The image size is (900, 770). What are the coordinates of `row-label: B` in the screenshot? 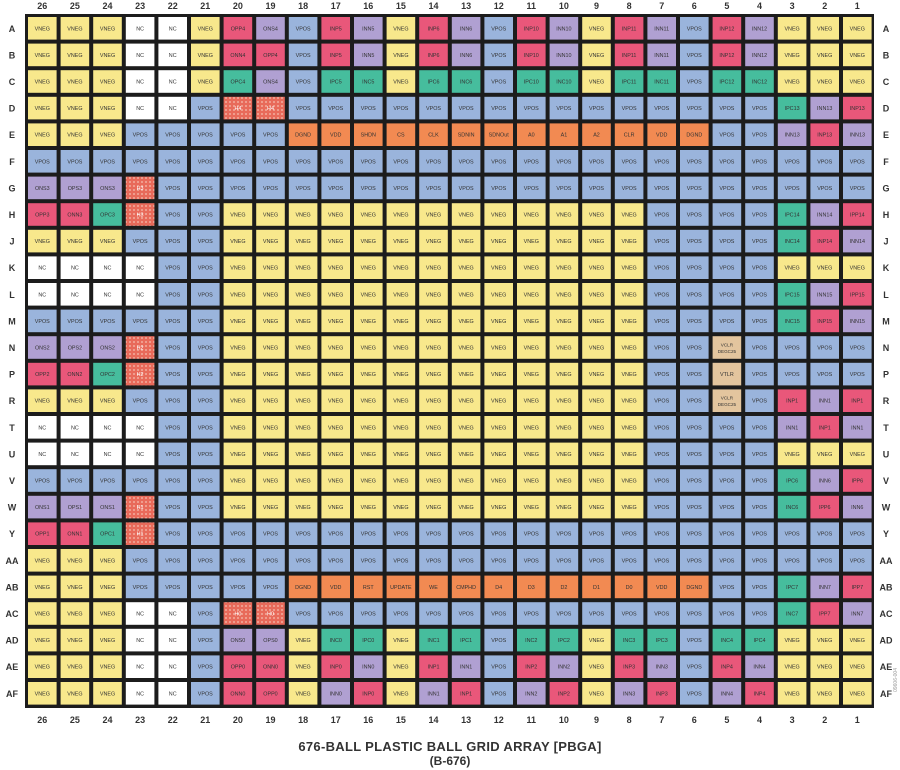 It's located at (12, 55).